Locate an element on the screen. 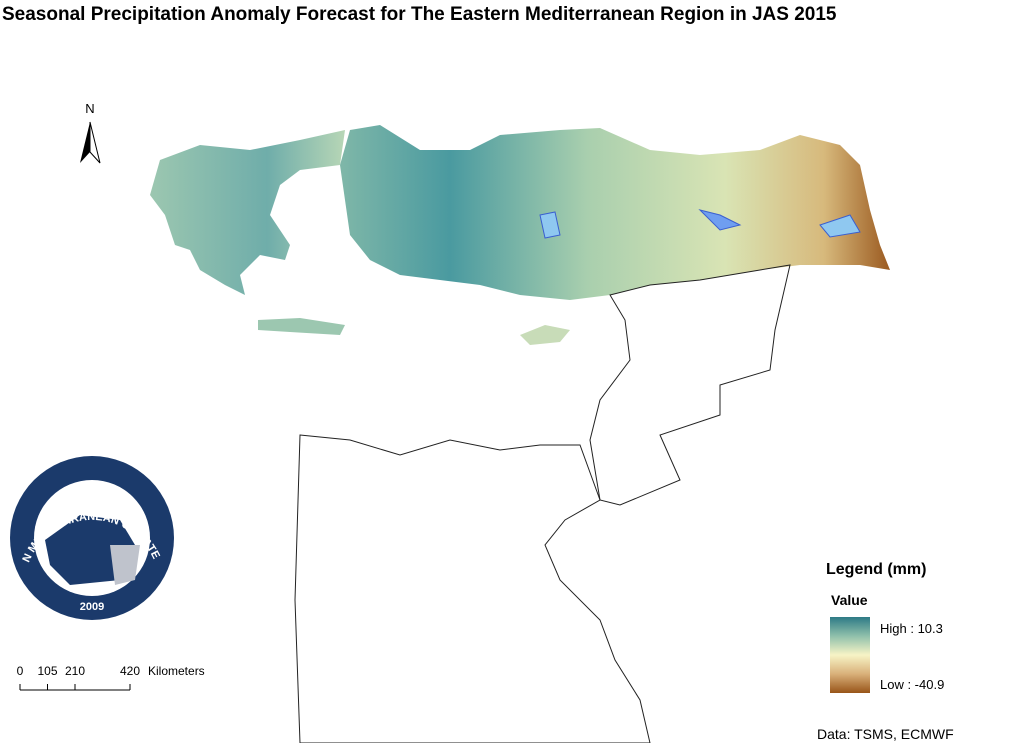 The height and width of the screenshot is (743, 1015). north-arrow: N is located at coordinates (90, 132).